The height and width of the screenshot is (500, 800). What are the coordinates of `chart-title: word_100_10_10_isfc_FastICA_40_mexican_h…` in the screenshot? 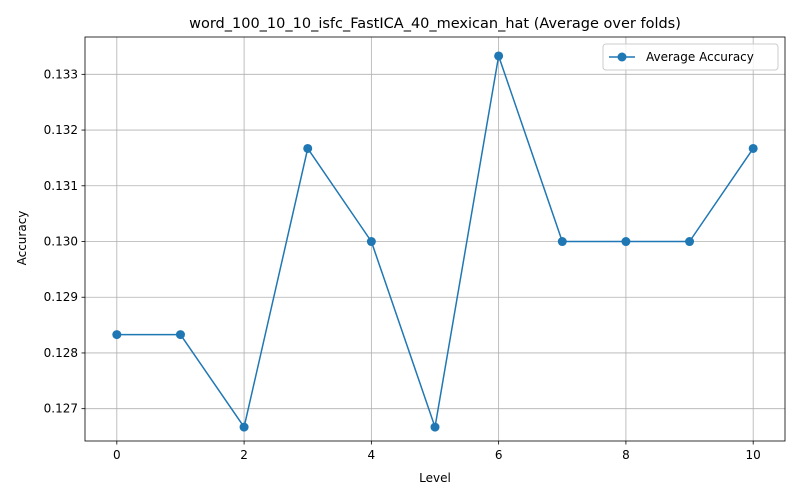 It's located at (435, 24).